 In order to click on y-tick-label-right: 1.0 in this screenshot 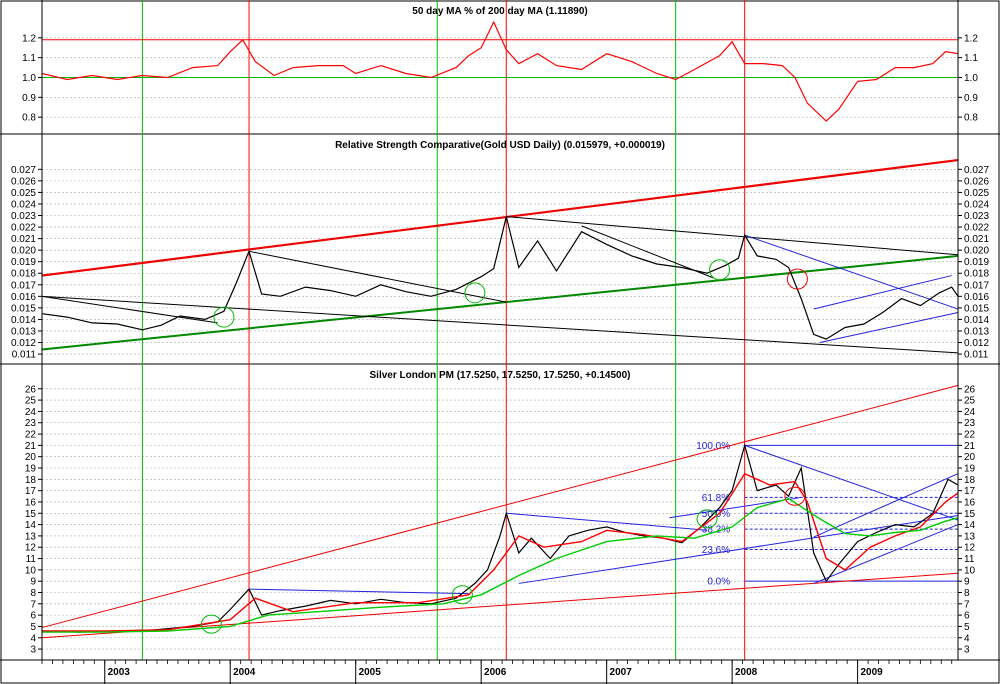, I will do `click(971, 78)`.